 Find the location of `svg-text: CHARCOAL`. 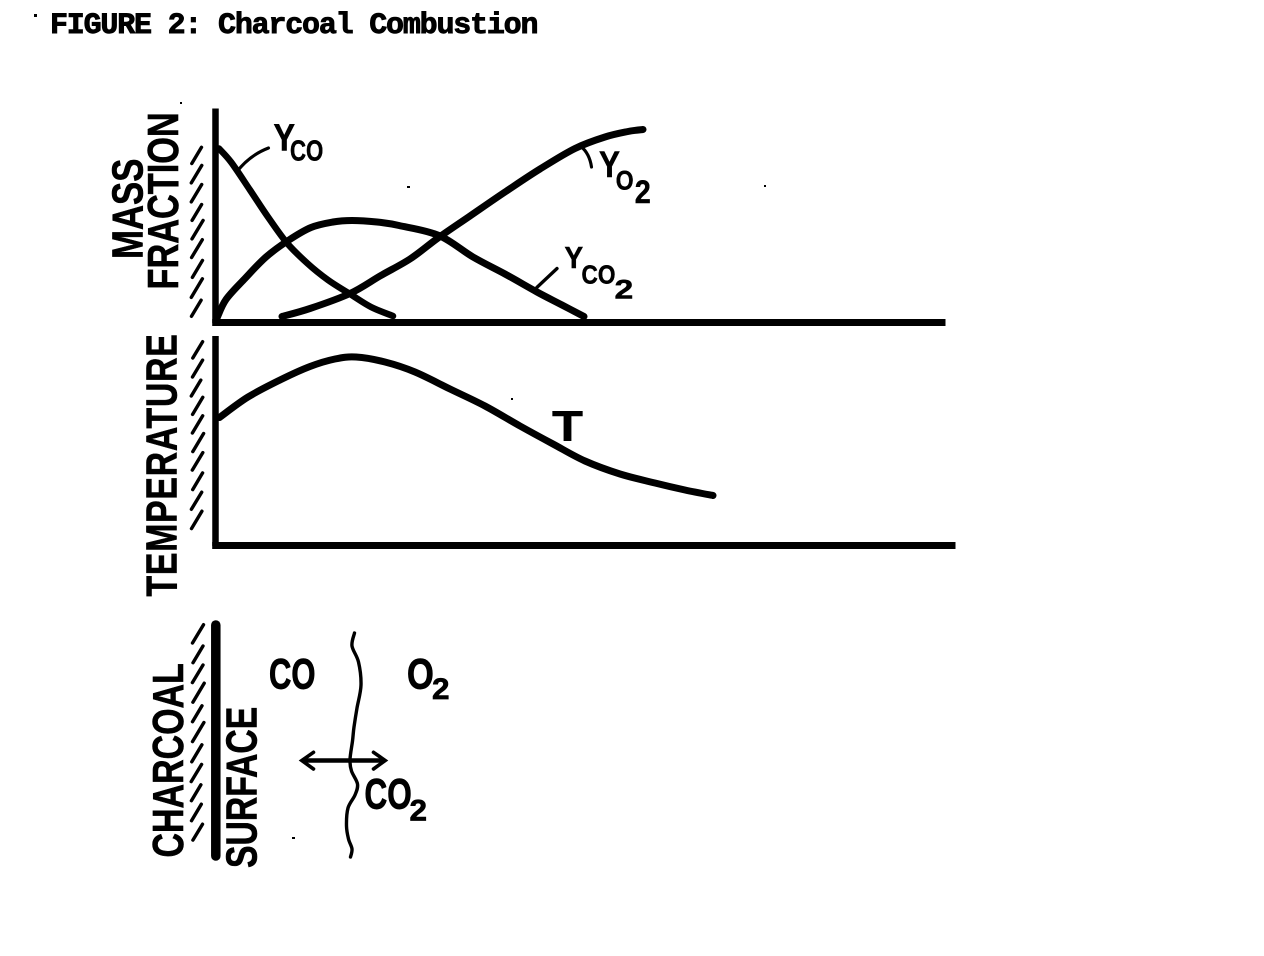

svg-text: CHARCOAL is located at coordinates (168, 760).